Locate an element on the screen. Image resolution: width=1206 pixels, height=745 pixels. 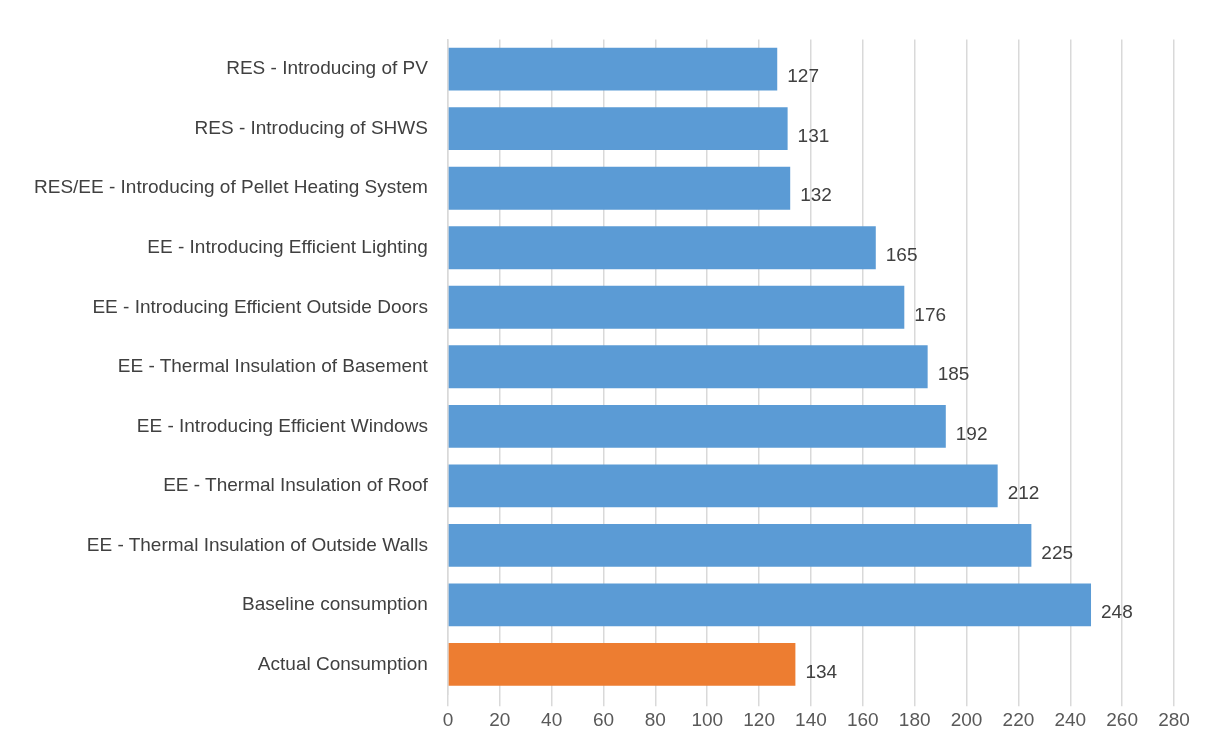
data-label: 225 is located at coordinates (1057, 552).